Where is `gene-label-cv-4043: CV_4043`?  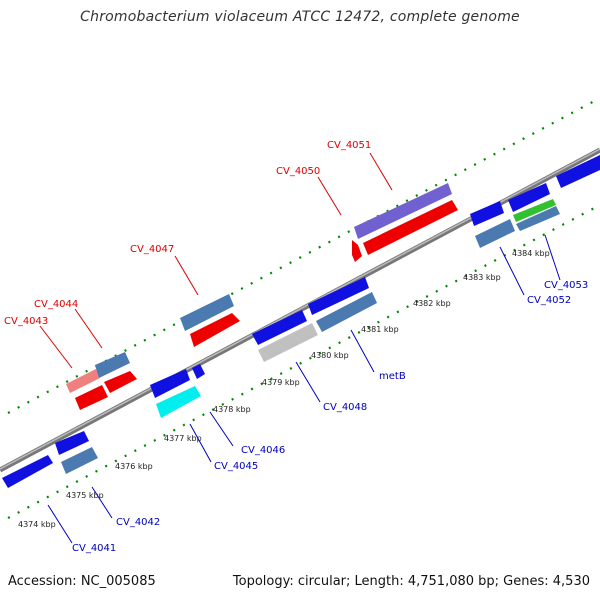 gene-label-cv-4043: CV_4043 is located at coordinates (26, 321).